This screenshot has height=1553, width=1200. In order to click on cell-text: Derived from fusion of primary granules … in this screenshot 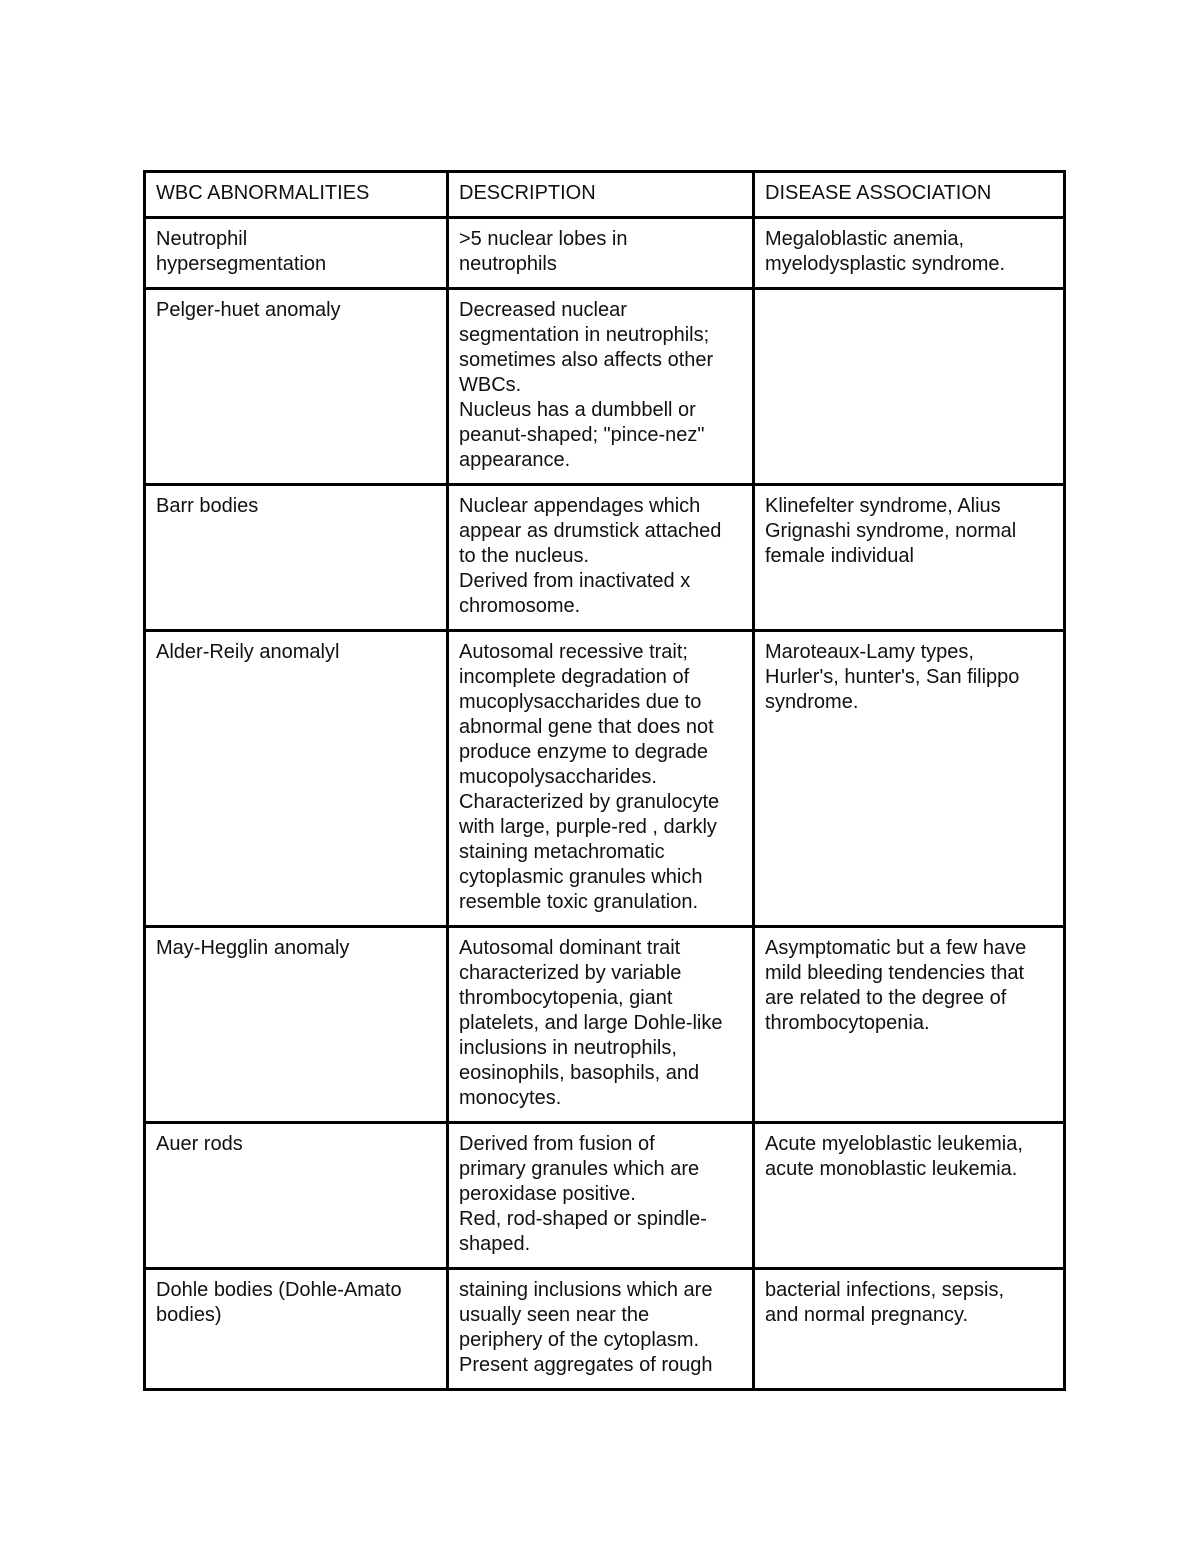, I will do `click(583, 1194)`.